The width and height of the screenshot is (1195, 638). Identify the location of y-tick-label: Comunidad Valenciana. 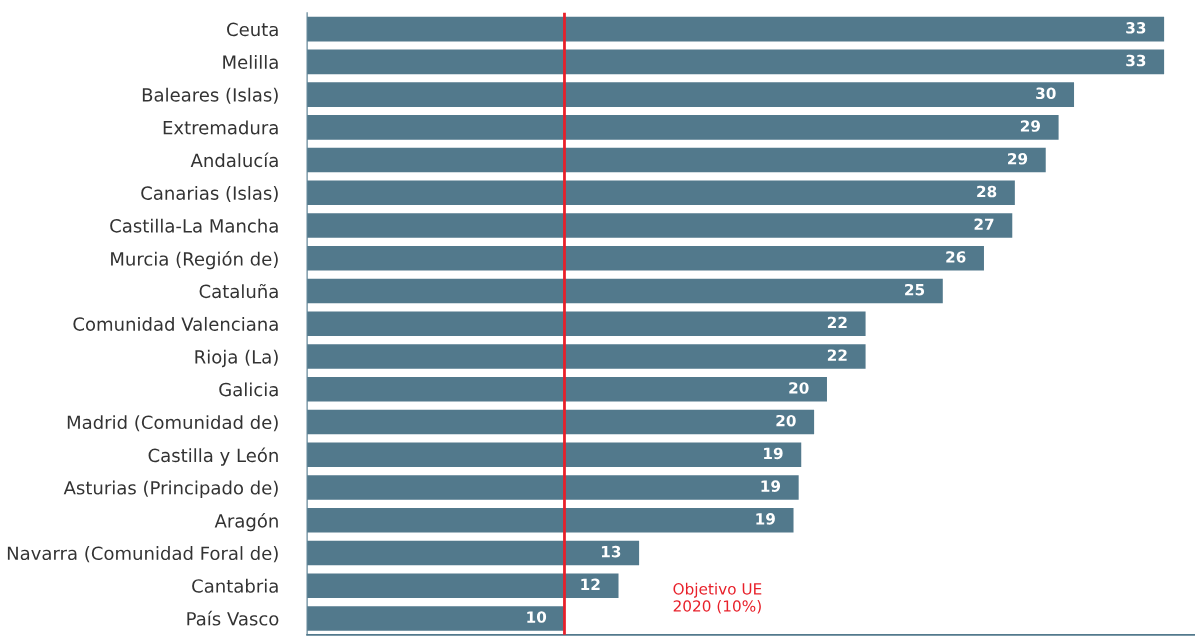
(175, 323).